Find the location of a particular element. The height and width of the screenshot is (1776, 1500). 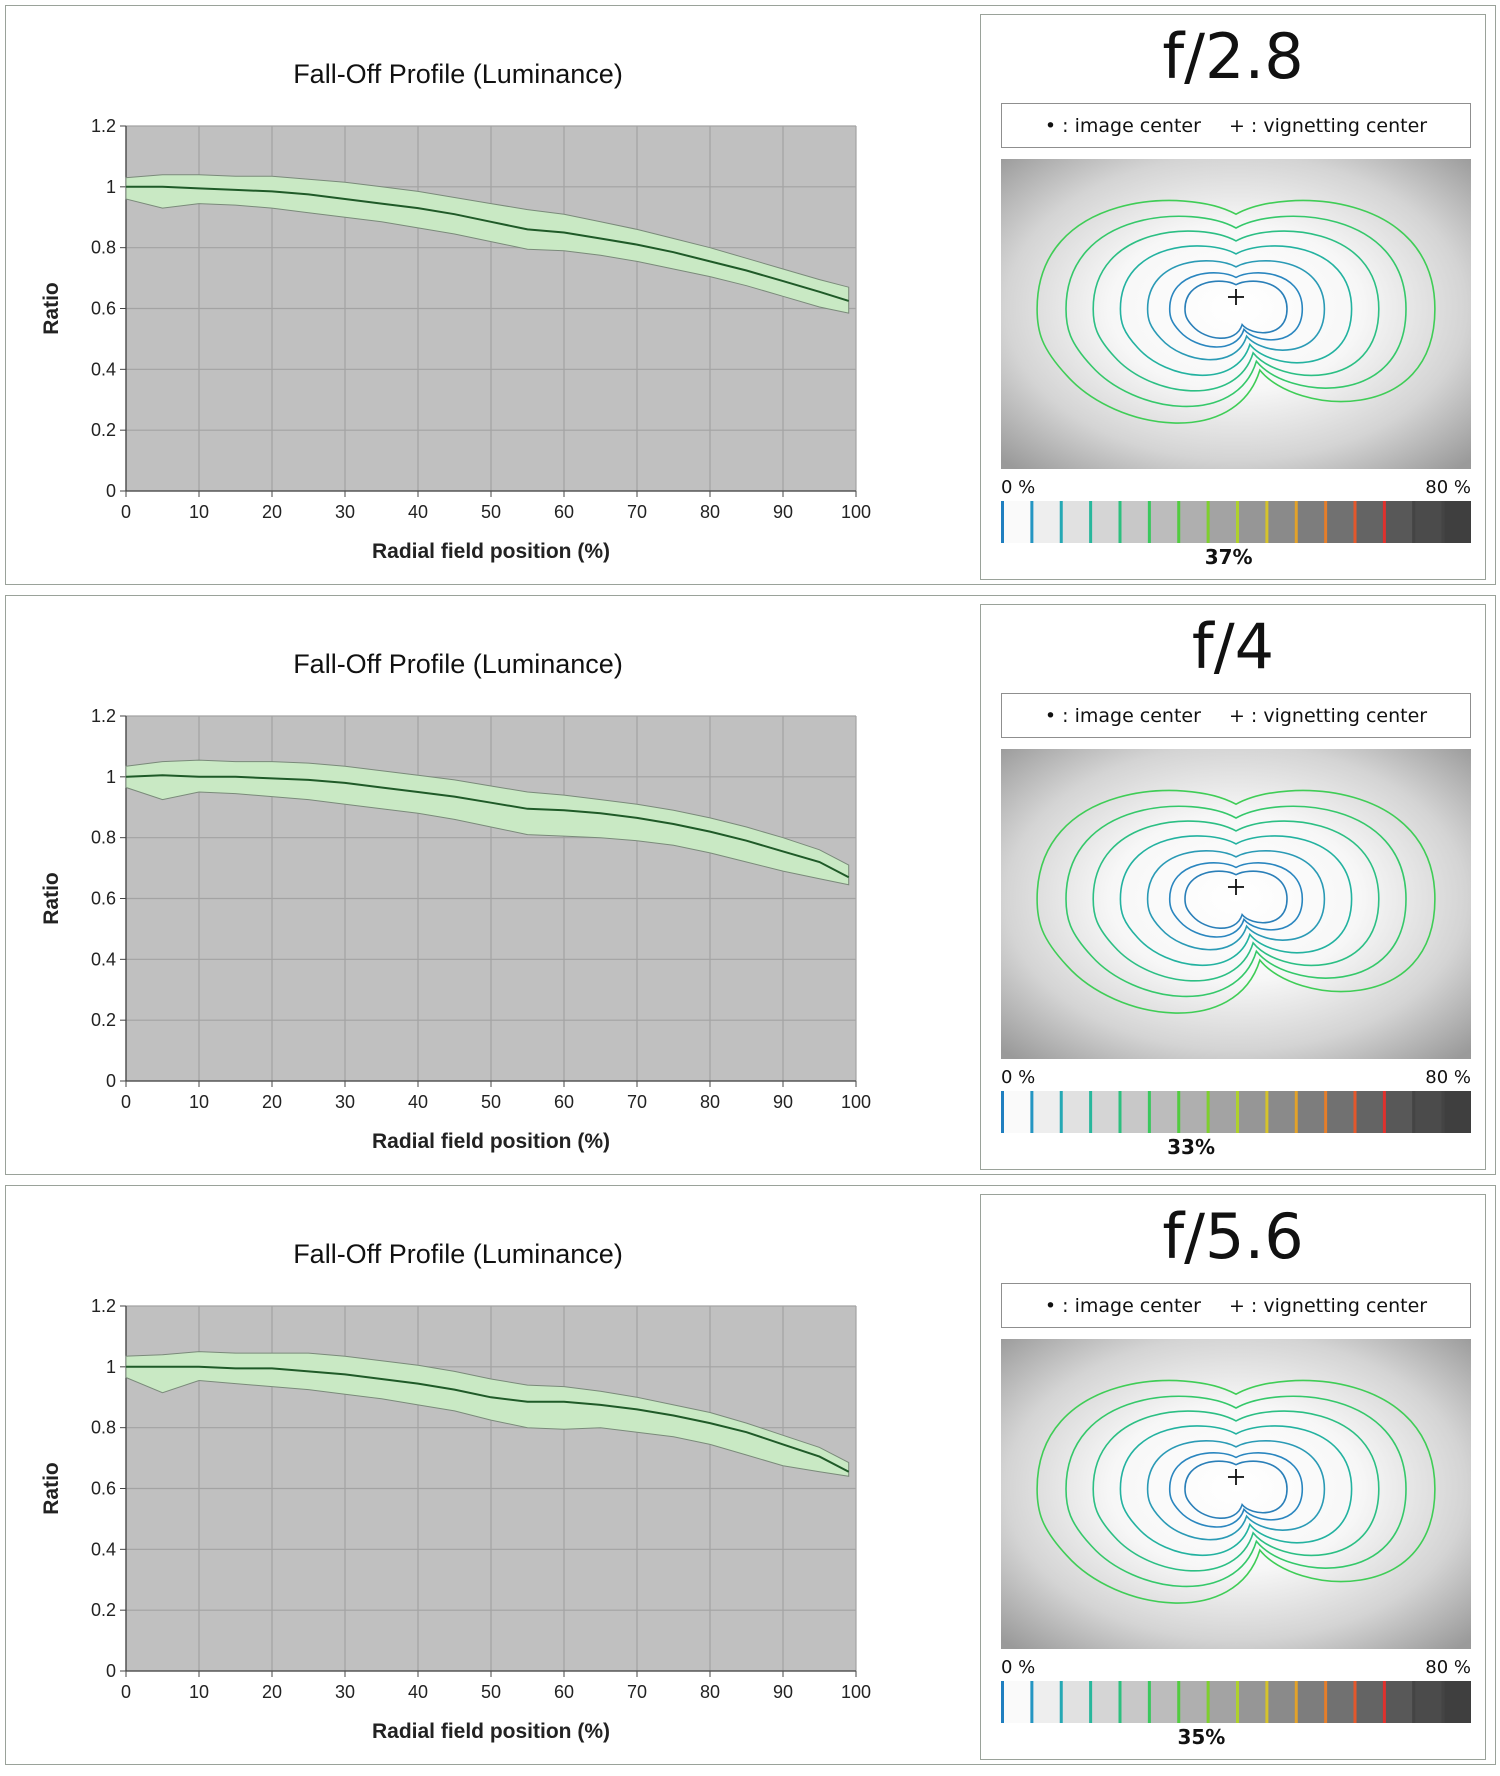

falloff-scale-bar is located at coordinates (1236, 1702).